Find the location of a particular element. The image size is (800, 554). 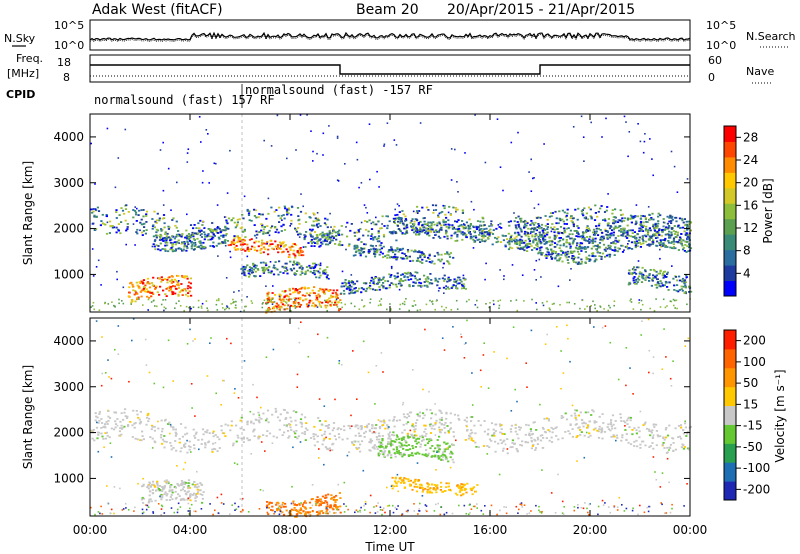

nsearch-tick-bottom: 10^0 is located at coordinates (721, 45).